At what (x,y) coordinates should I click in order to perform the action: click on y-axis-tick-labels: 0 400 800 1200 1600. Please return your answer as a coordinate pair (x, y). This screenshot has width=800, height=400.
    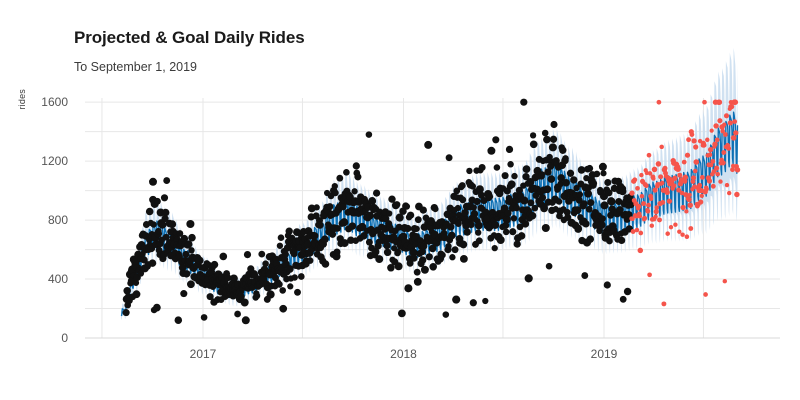
    Looking at the image, I should click on (42, 200).